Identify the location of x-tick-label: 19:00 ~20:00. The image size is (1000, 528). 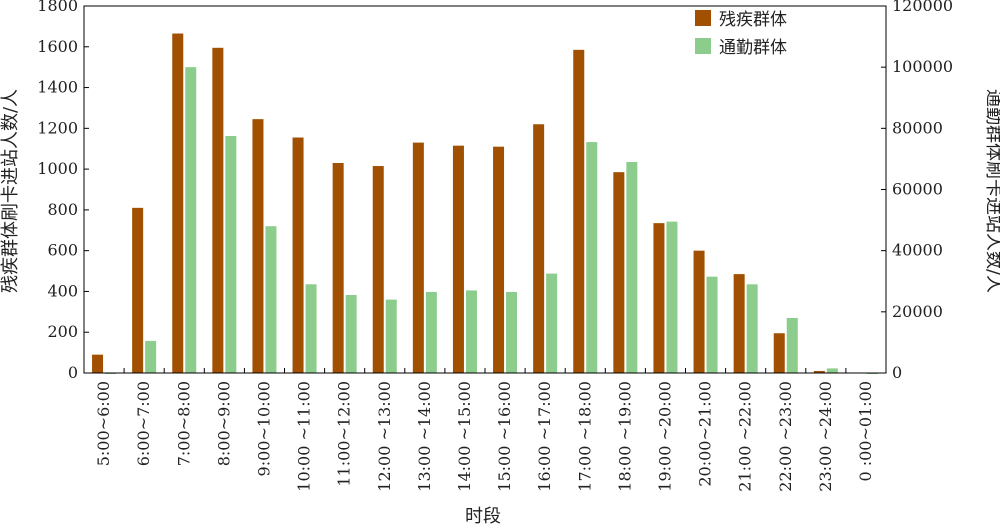
(664, 436).